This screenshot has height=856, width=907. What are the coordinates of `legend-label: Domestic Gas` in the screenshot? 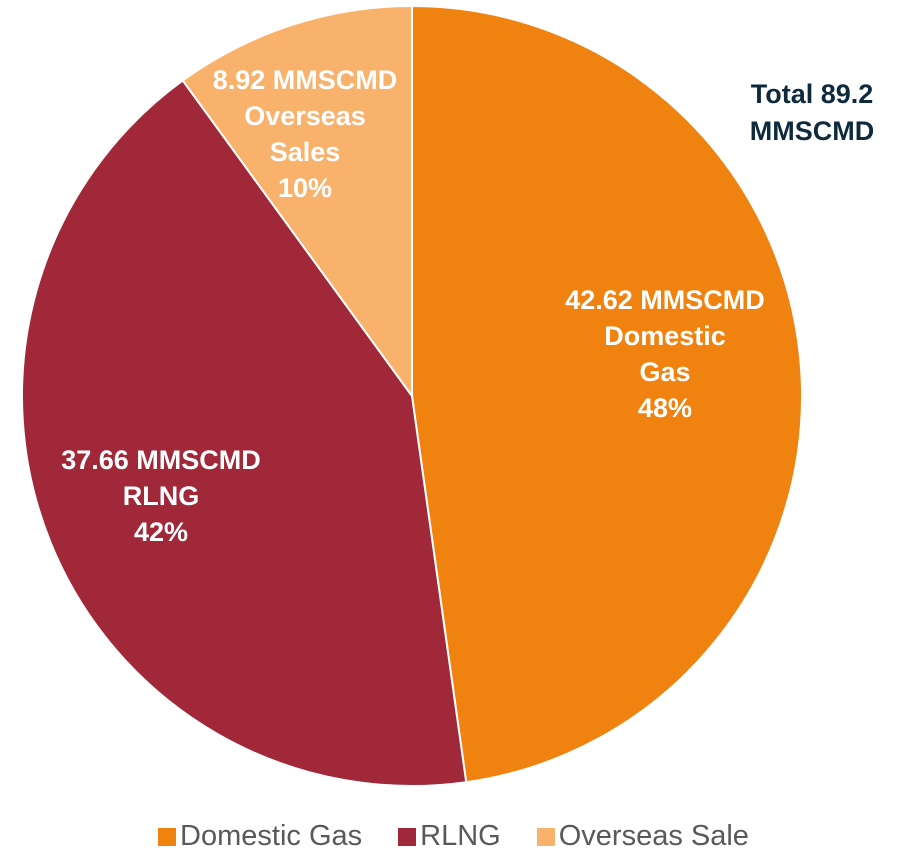 It's located at (271, 836).